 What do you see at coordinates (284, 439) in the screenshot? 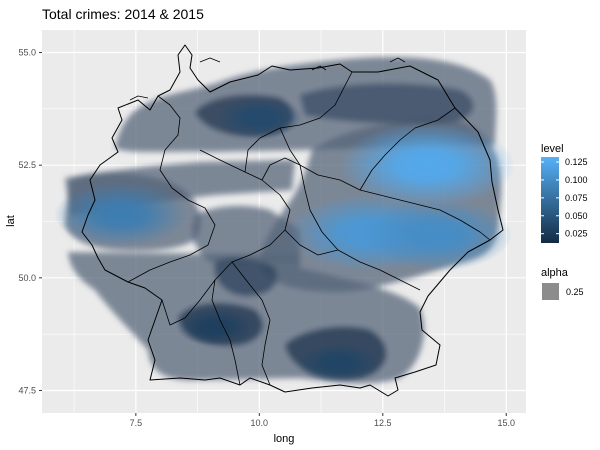
I see `x-axis-title: long` at bounding box center [284, 439].